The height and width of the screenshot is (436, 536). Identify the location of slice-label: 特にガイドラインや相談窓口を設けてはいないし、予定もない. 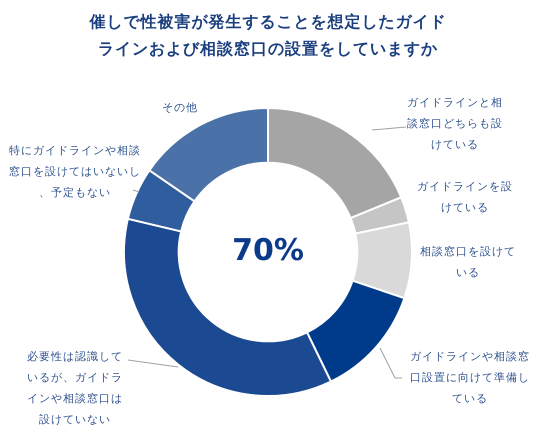
(75, 171).